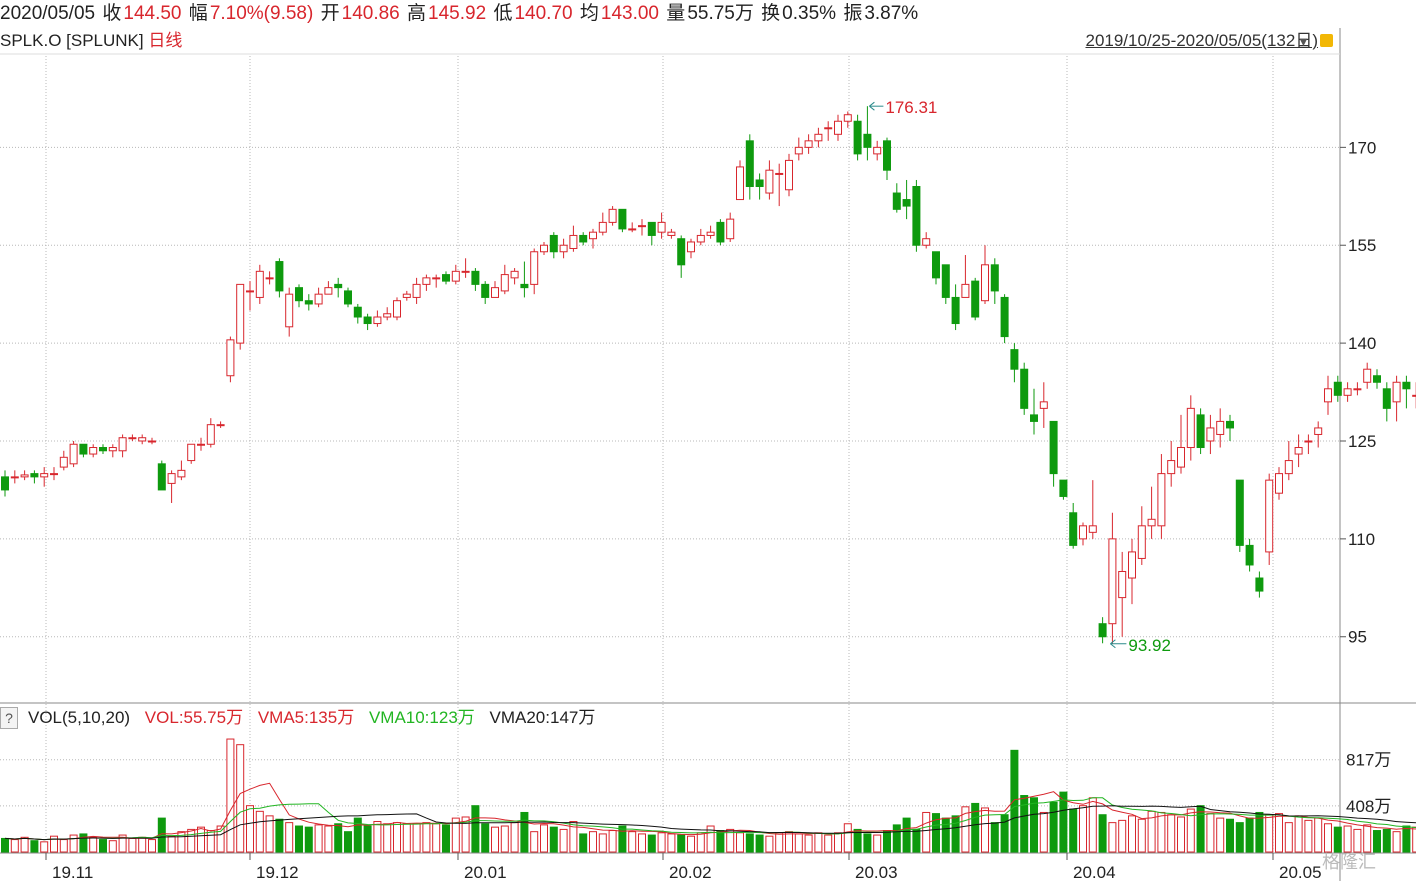 The image size is (1416, 881). Describe the element at coordinates (1368, 806) in the screenshot. I see `volume-tick-label: 408万` at that location.